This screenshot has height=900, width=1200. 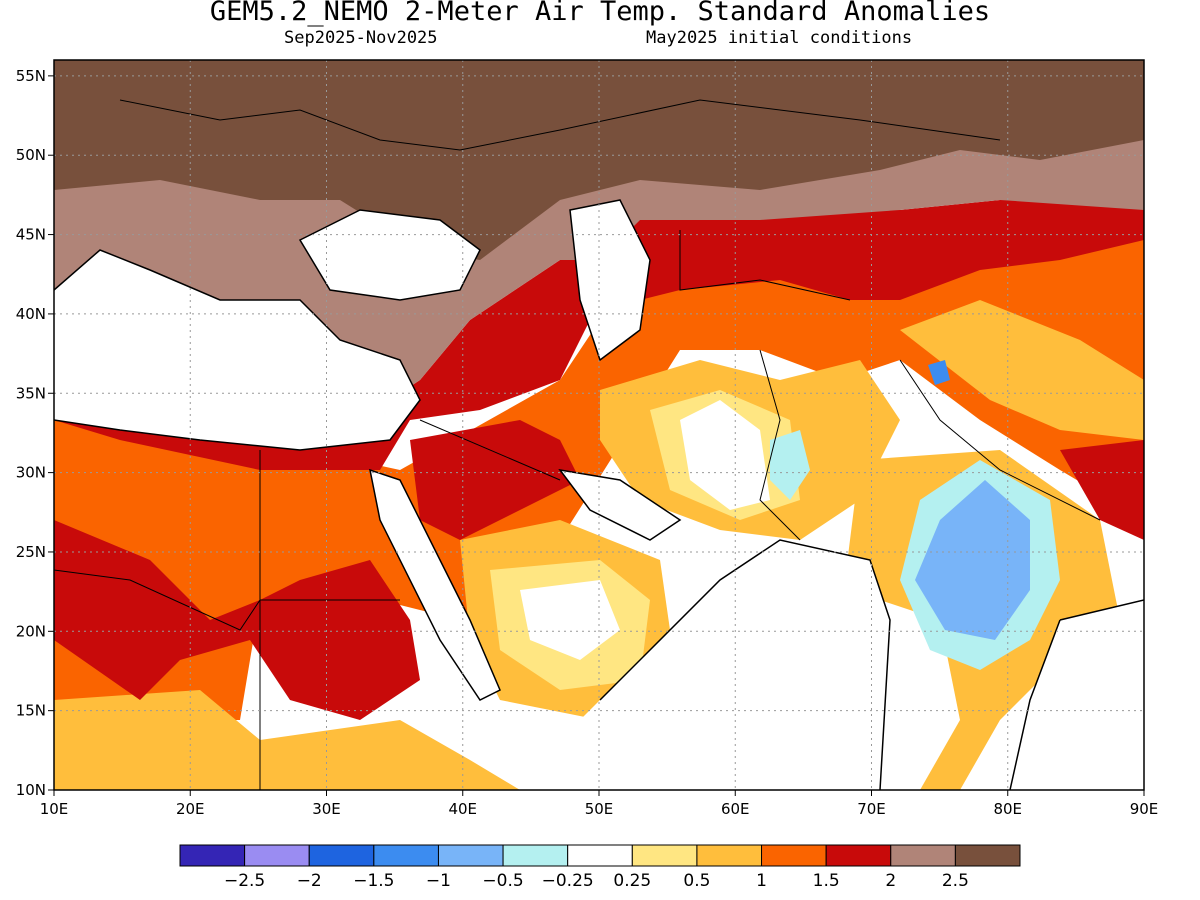 What do you see at coordinates (31, 552) in the screenshot?
I see `lat-tick-label: 25N` at bounding box center [31, 552].